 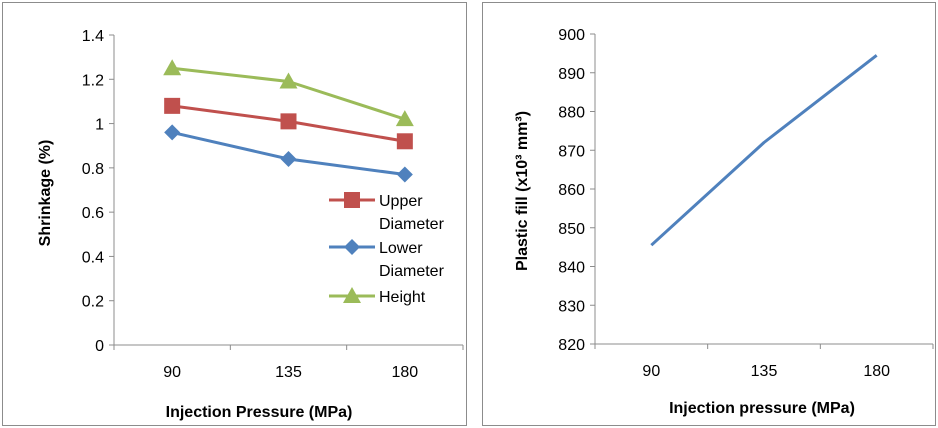 I want to click on y-tick-label: 0.4, so click(x=93, y=257).